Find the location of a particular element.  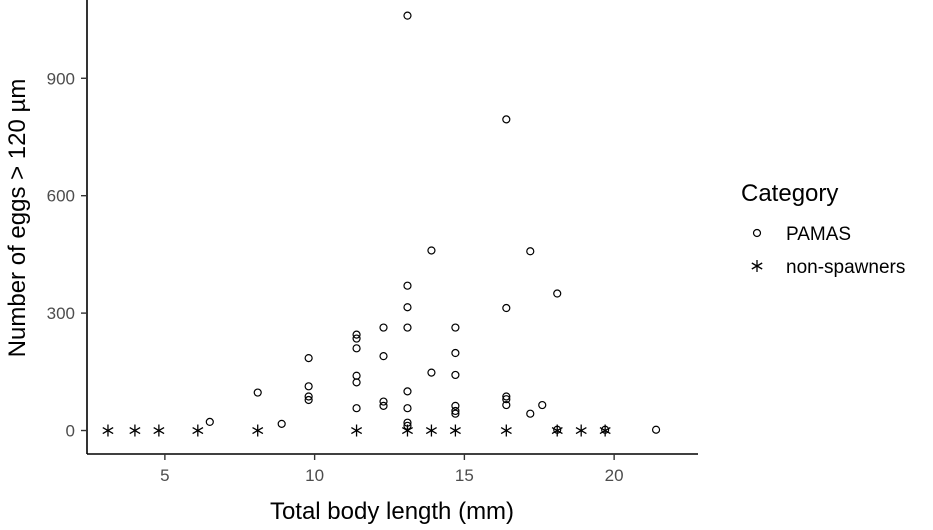

legend: Category PAMAS non-spawners is located at coordinates (823, 229).